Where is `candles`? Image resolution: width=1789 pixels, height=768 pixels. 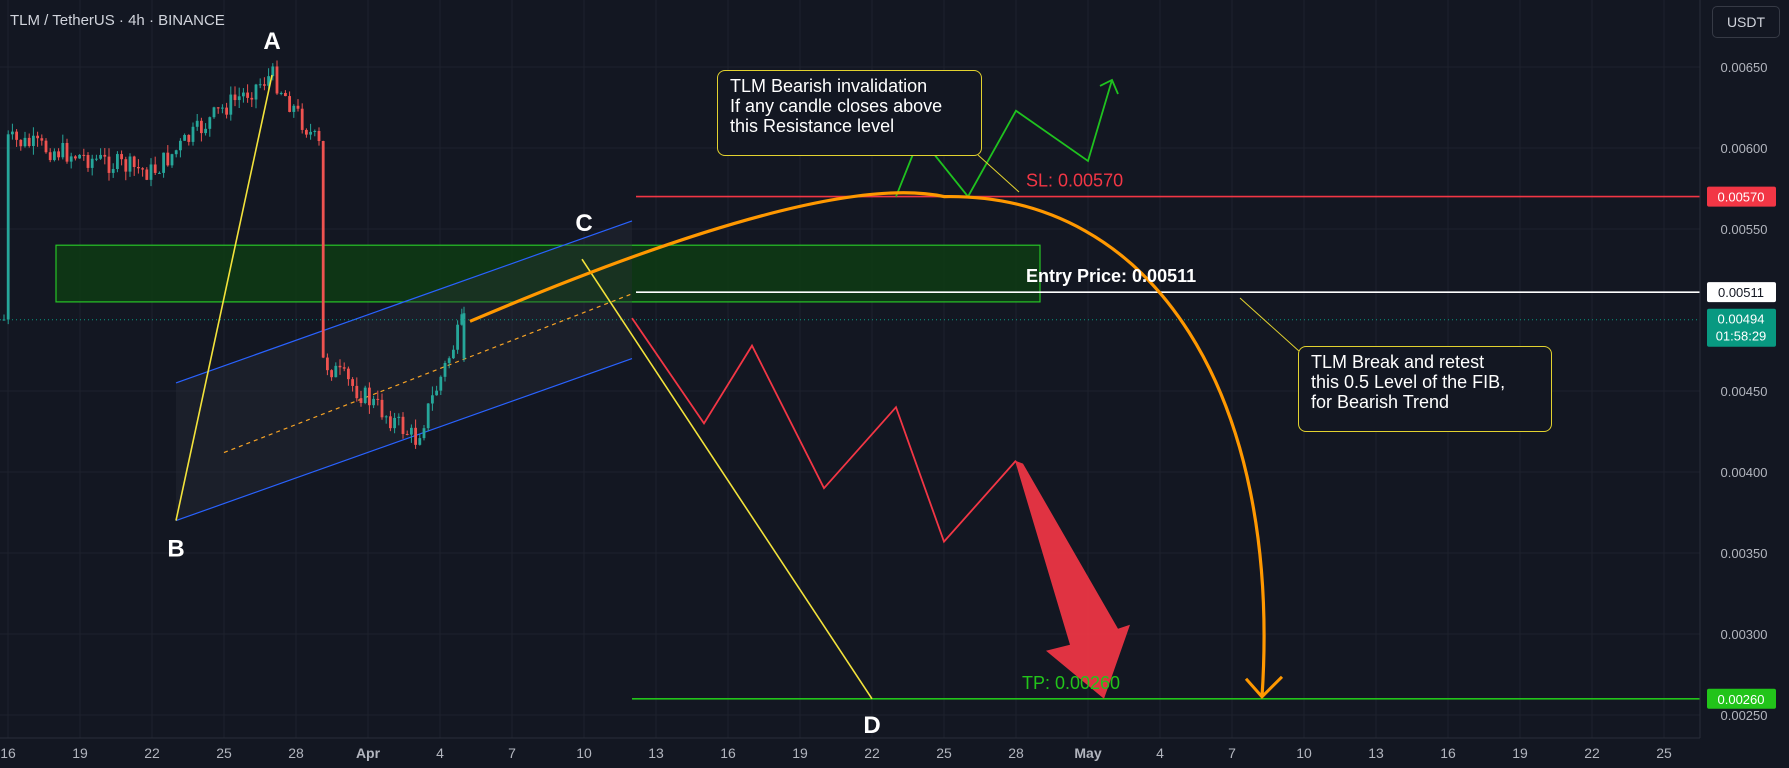
candles is located at coordinates (234, 254).